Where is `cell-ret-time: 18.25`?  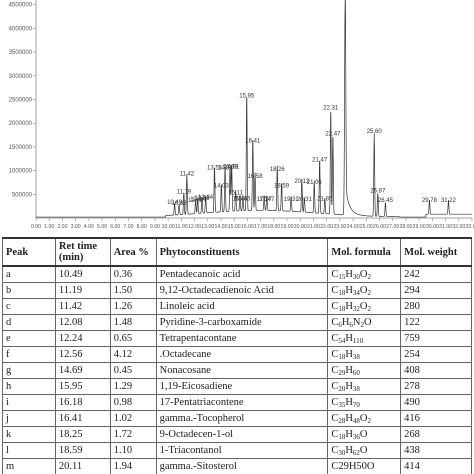
cell-ret-time: 18.25 is located at coordinates (82, 434).